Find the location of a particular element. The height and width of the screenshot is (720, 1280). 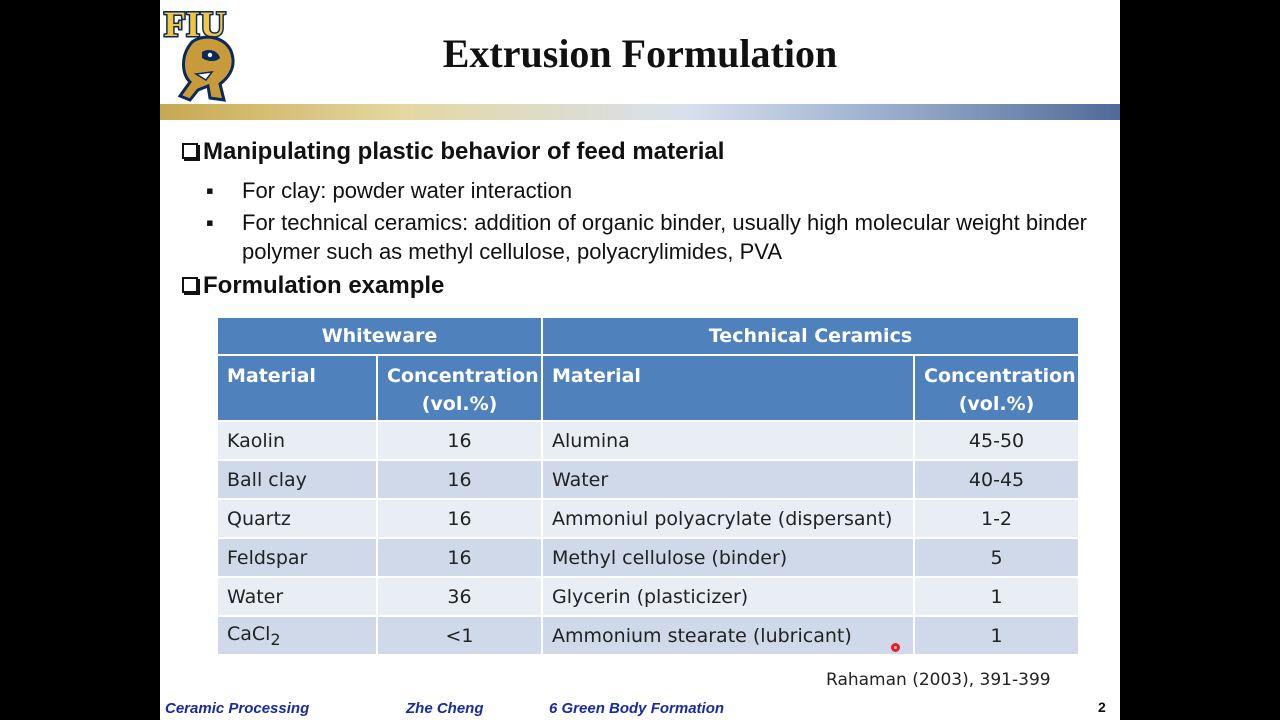

fiu-panther-logo: FIU is located at coordinates (199, 52).